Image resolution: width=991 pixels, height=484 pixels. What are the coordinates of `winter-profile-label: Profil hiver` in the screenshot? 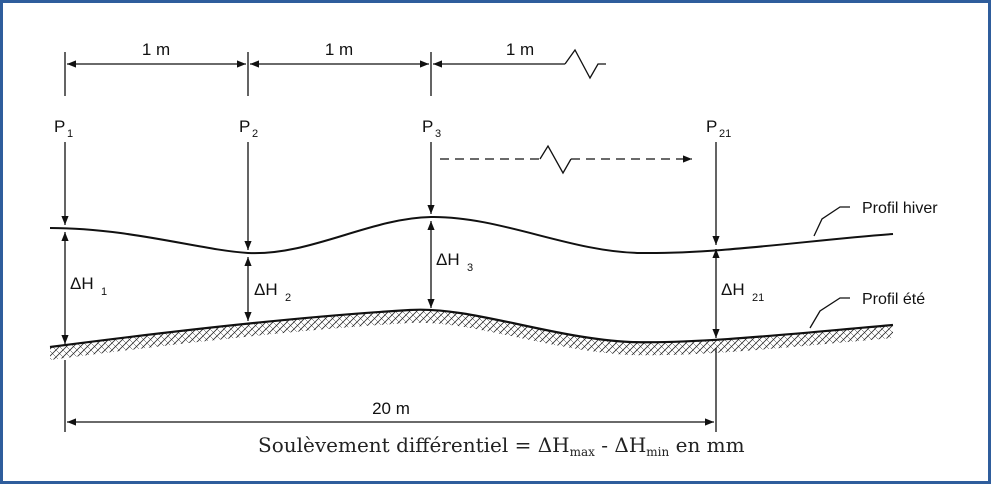 It's located at (900, 208).